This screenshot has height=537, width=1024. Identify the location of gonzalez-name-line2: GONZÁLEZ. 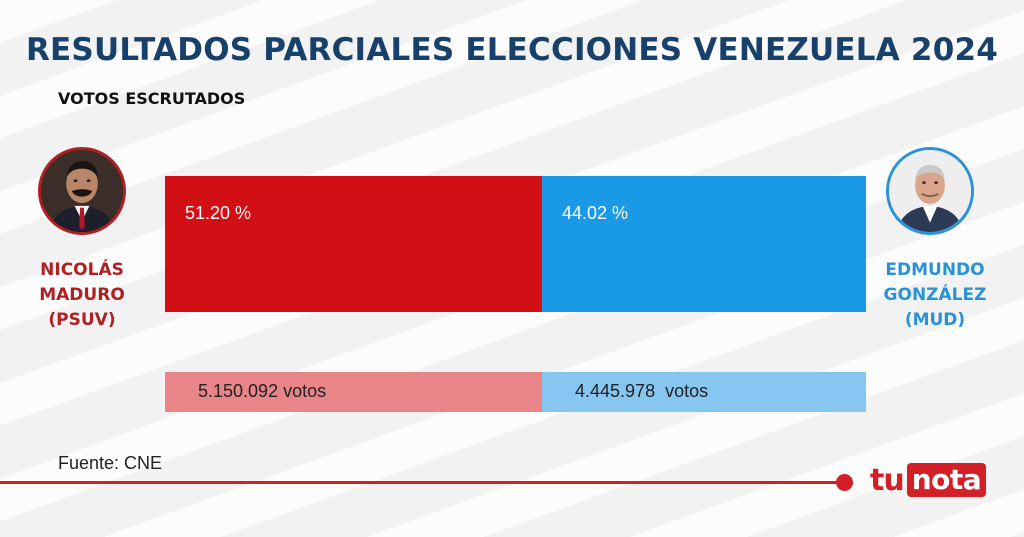
(935, 295).